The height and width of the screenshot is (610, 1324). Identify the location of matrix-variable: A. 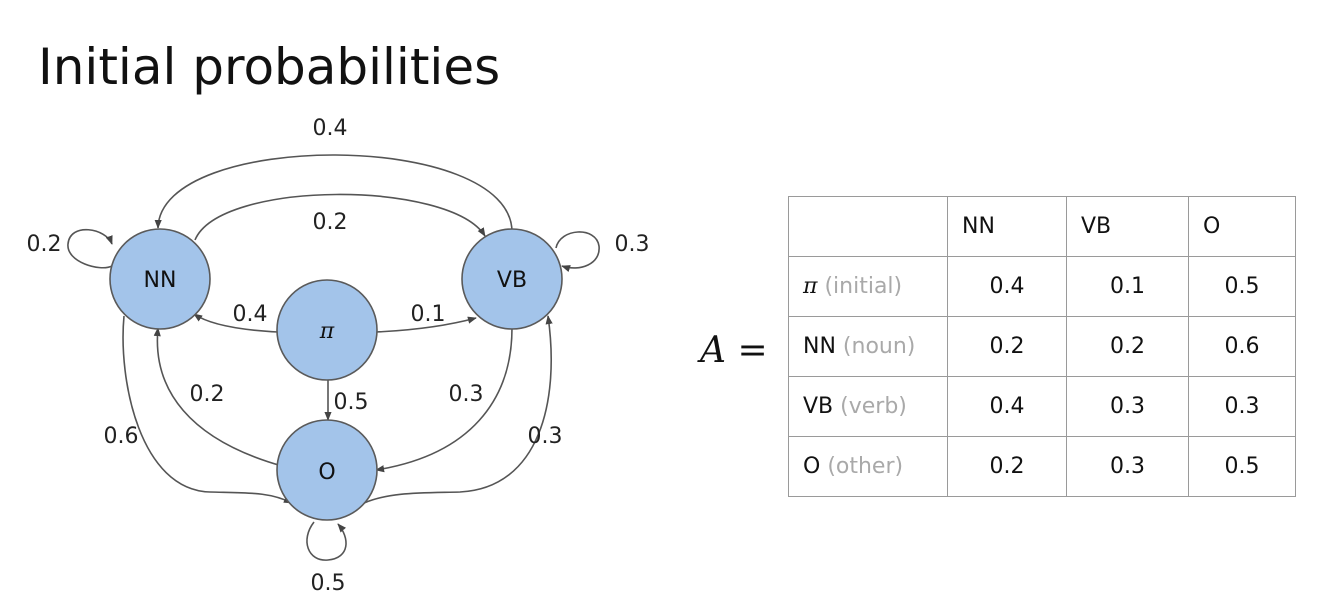
(713, 350).